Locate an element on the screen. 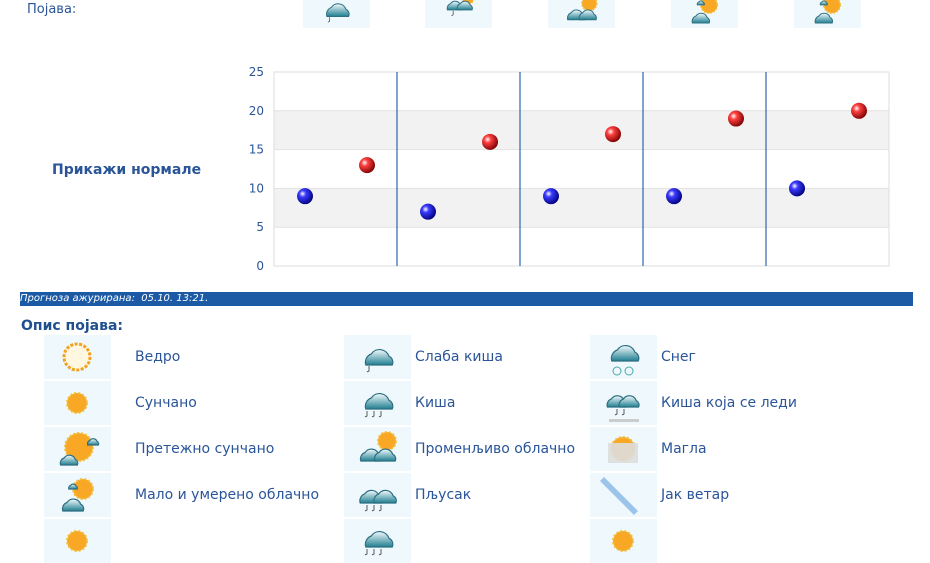 The width and height of the screenshot is (930, 563). y-tick-label: 0 is located at coordinates (260, 266).